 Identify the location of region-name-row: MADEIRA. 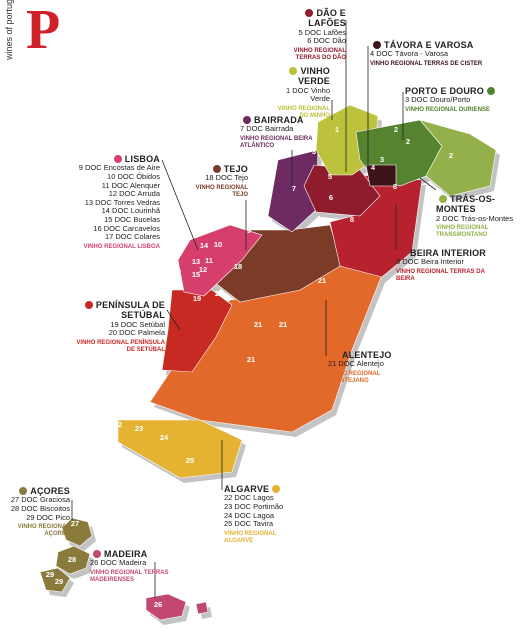
(135, 554).